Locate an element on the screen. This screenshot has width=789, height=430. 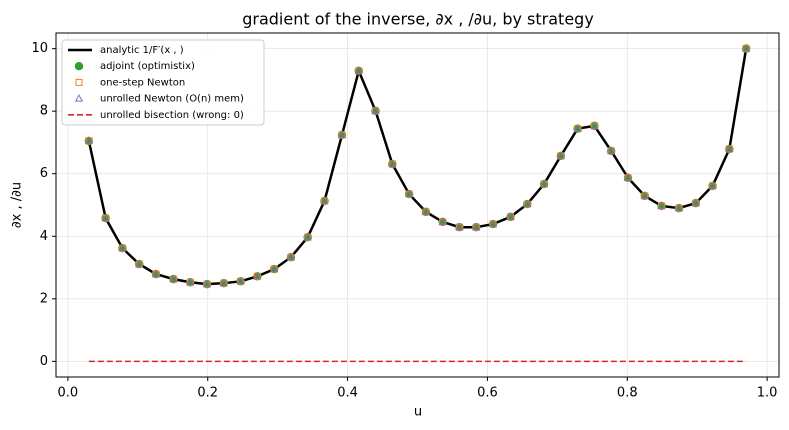
x-tick-label: 0.2 is located at coordinates (207, 393).